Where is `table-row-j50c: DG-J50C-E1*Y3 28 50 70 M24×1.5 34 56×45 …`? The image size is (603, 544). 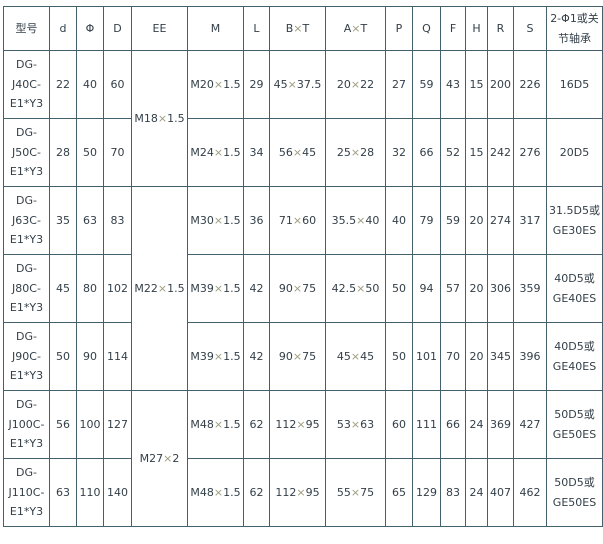
table-row-j50c: DG-J50C-E1*Y3 28 50 70 M24×1.5 34 56×45 … is located at coordinates (303, 152).